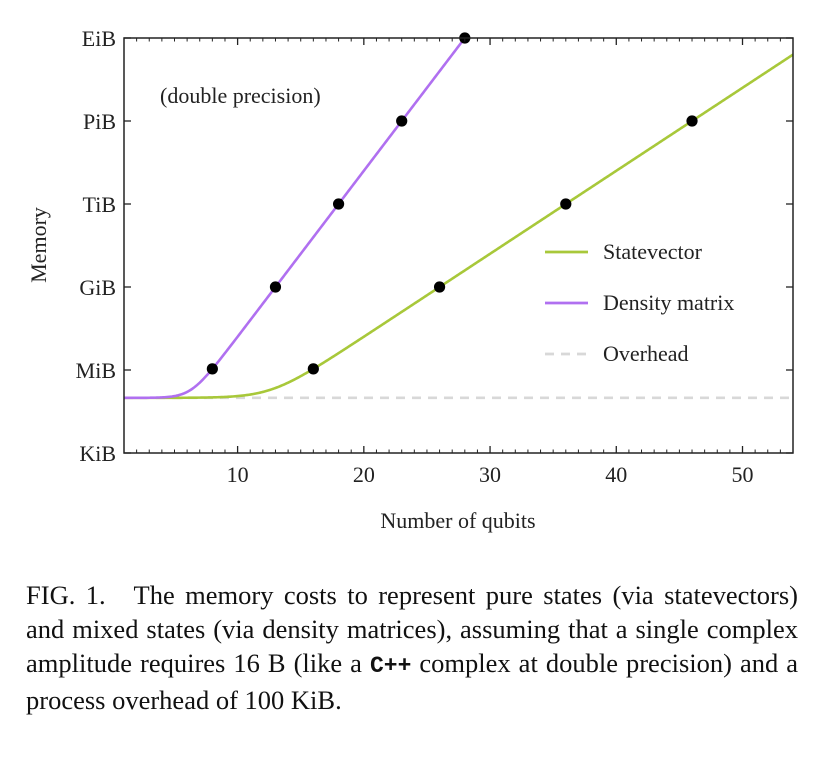 The width and height of the screenshot is (832, 776). Describe the element at coordinates (99, 38) in the screenshot. I see `y-tick-label: EiB` at that location.